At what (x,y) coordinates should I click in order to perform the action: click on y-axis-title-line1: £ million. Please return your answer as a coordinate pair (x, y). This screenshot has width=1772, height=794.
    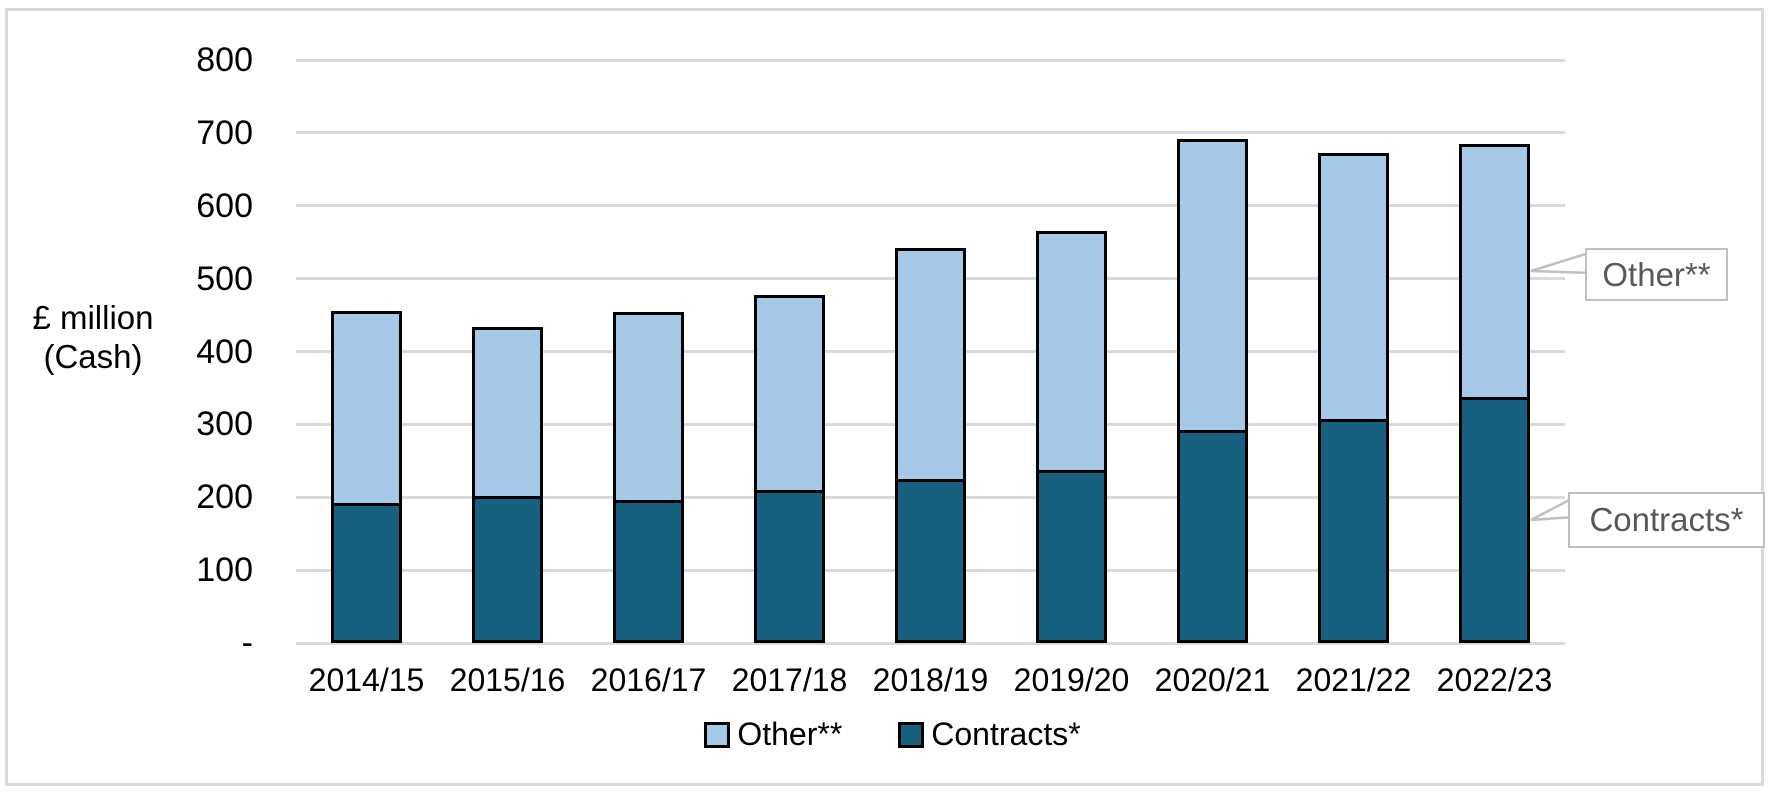
    Looking at the image, I should click on (93, 317).